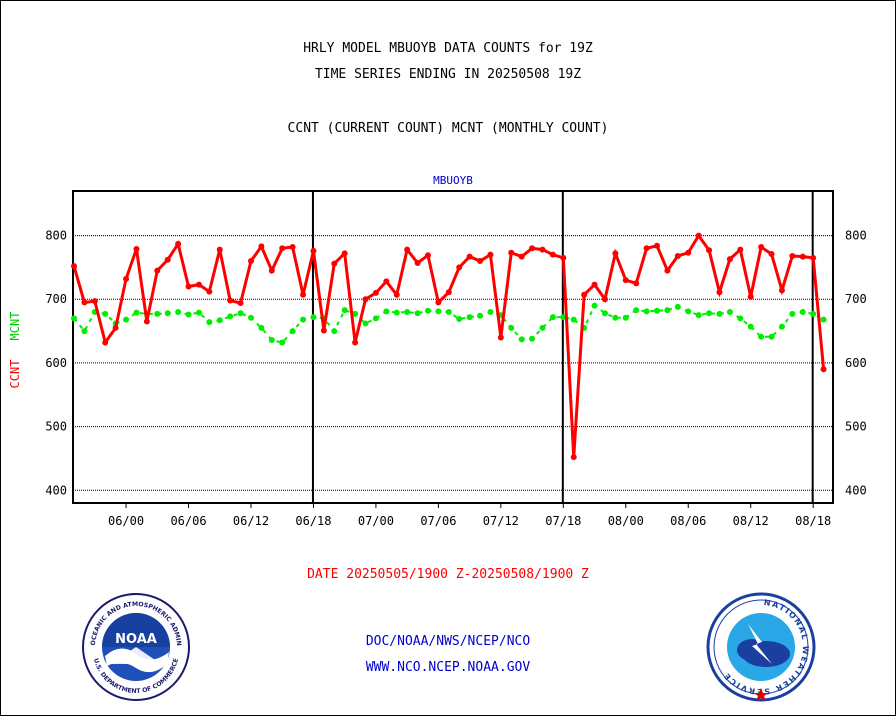 The height and width of the screenshot is (716, 896). What do you see at coordinates (453, 180) in the screenshot?
I see `chart-title: MBUOYB` at bounding box center [453, 180].